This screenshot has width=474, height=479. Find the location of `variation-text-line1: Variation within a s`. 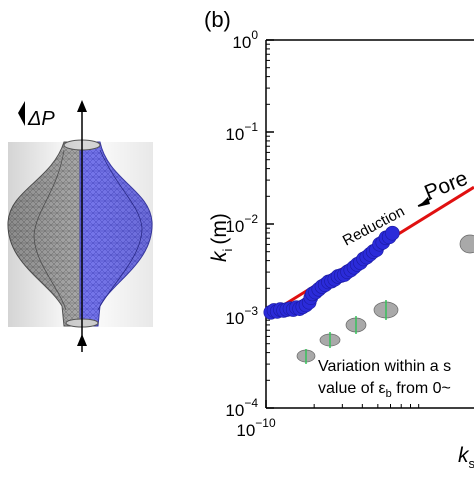

variation-text-line1: Variation within a s is located at coordinates (384, 366).